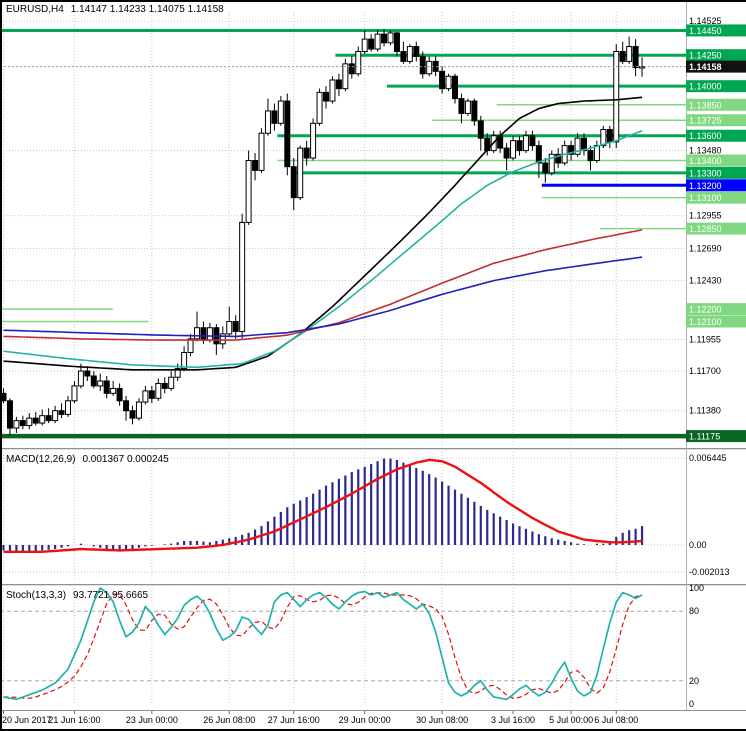 This screenshot has width=746, height=731. What do you see at coordinates (705, 67) in the screenshot?
I see `svg-text: 1.14158` at bounding box center [705, 67].